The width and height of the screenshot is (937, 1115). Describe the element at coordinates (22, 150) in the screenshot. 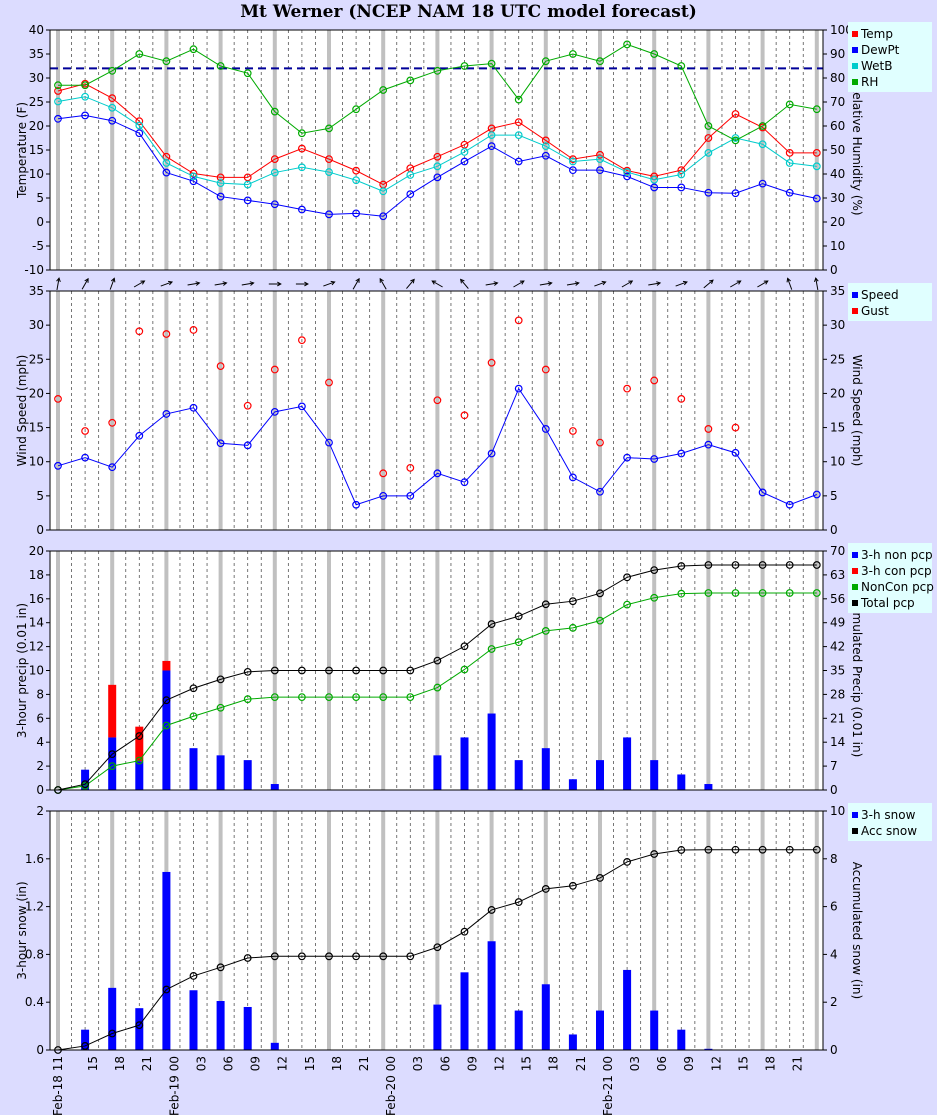

I see `y-axis-label: Temperature (F)` at that location.